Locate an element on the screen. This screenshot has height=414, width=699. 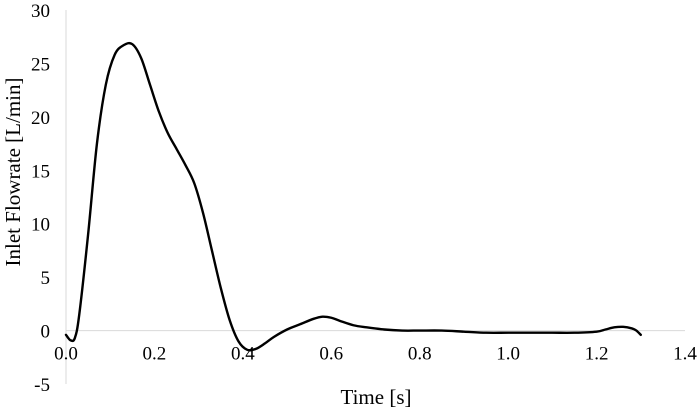
y-tick-label: 30 is located at coordinates (40, 11).